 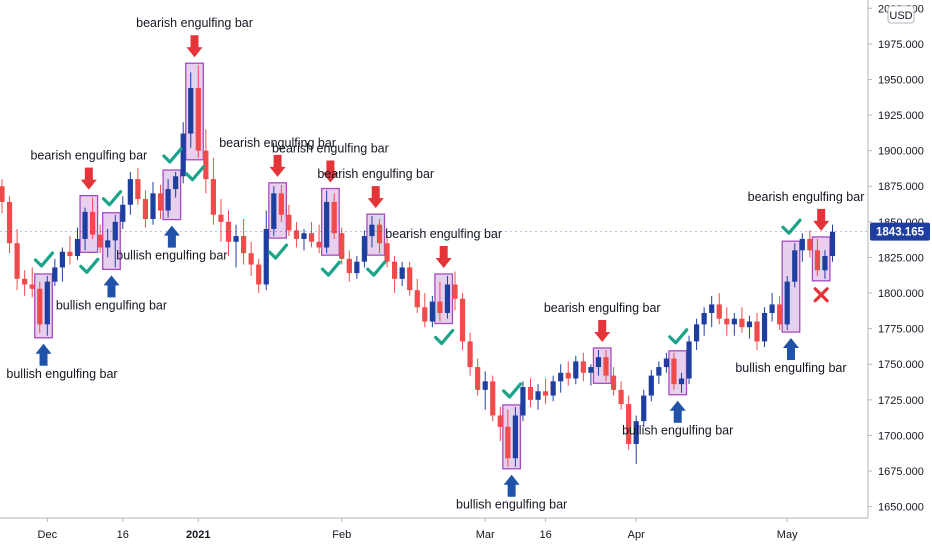 What do you see at coordinates (901, 152) in the screenshot?
I see `y-tick-label: 1900.000` at bounding box center [901, 152].